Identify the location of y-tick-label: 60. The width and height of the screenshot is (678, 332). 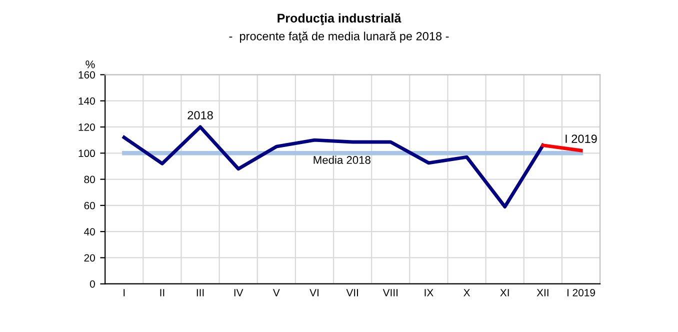
(89, 206).